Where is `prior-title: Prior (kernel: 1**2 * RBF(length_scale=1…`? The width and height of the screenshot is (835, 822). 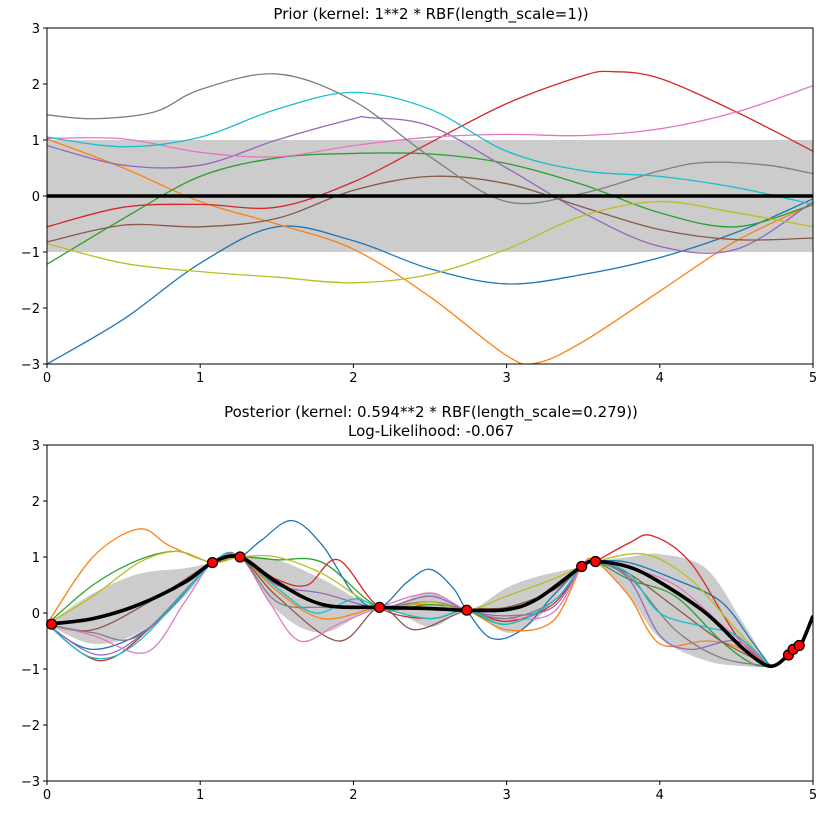
prior-title: Prior (kernel: 1**2 * RBF(length_scale=1… is located at coordinates (430, 14).